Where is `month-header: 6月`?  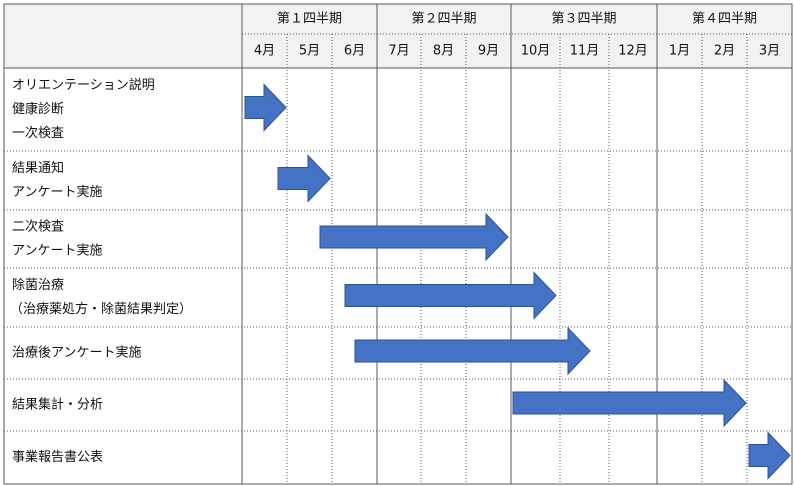 month-header: 6月 is located at coordinates (354, 51).